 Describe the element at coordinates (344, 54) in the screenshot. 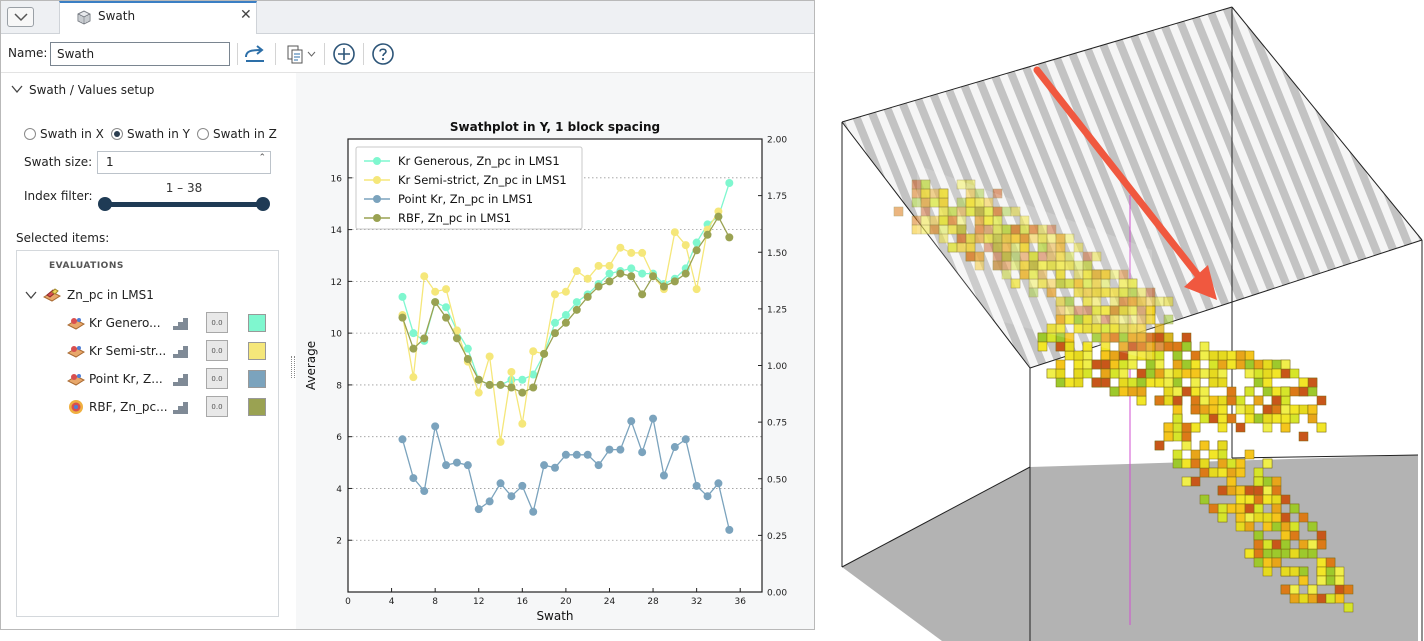

I see `add-button` at that location.